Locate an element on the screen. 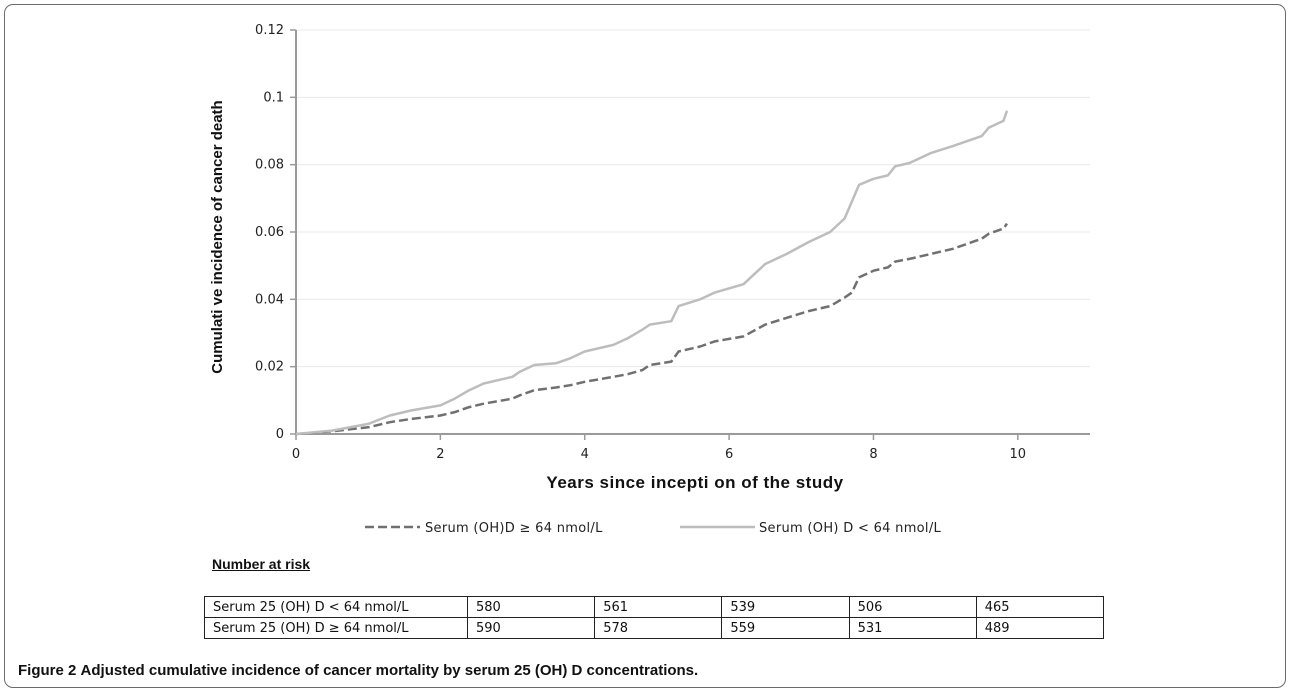 This screenshot has height=693, width=1292. table-cell: 531 is located at coordinates (912, 628).